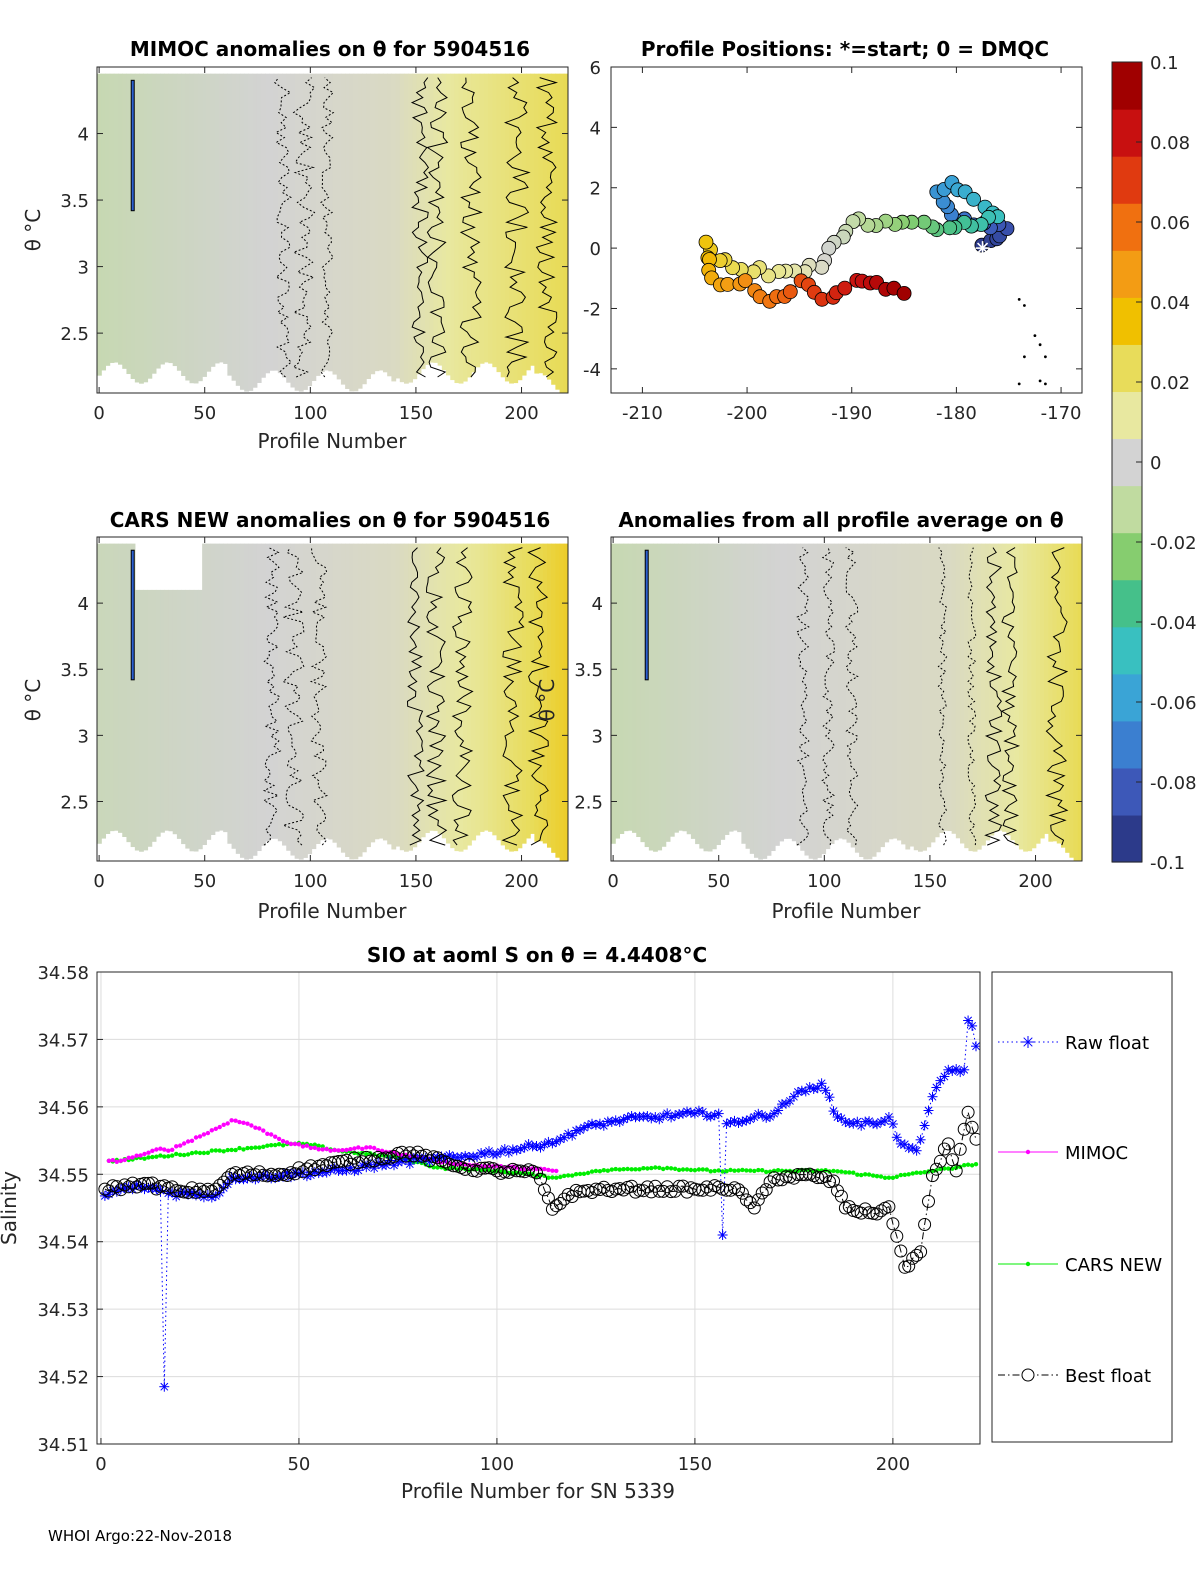 Image resolution: width=1200 pixels, height=1575 pixels. Describe the element at coordinates (416, 881) in the screenshot. I see `x-tick-label: 150` at that location.